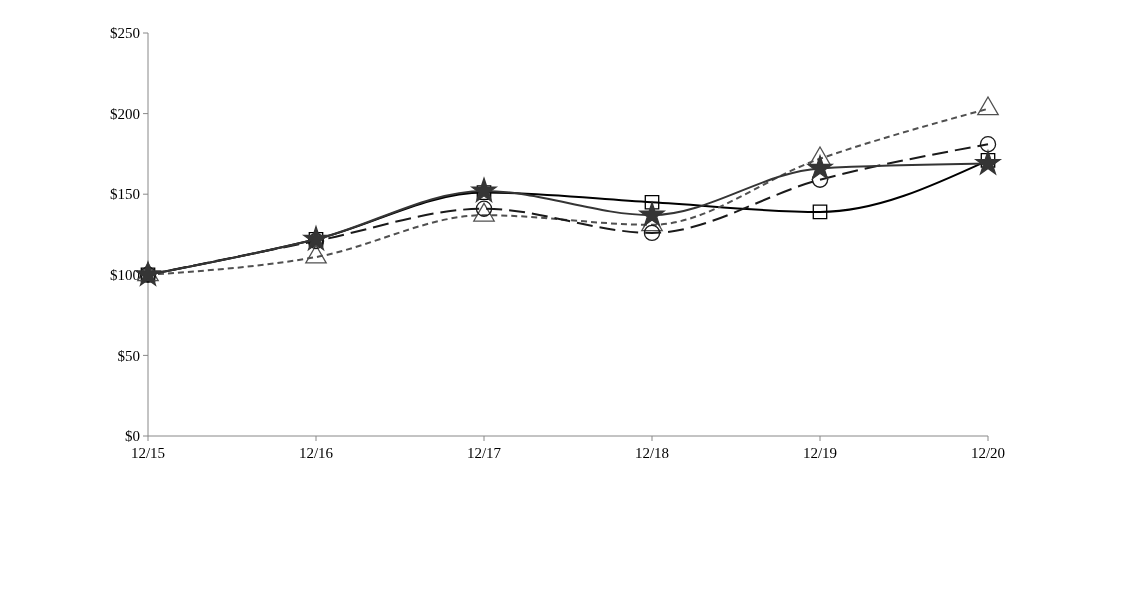 The width and height of the screenshot is (1130, 596). What do you see at coordinates (988, 453) in the screenshot?
I see `x-tick-label: 12/20` at bounding box center [988, 453].